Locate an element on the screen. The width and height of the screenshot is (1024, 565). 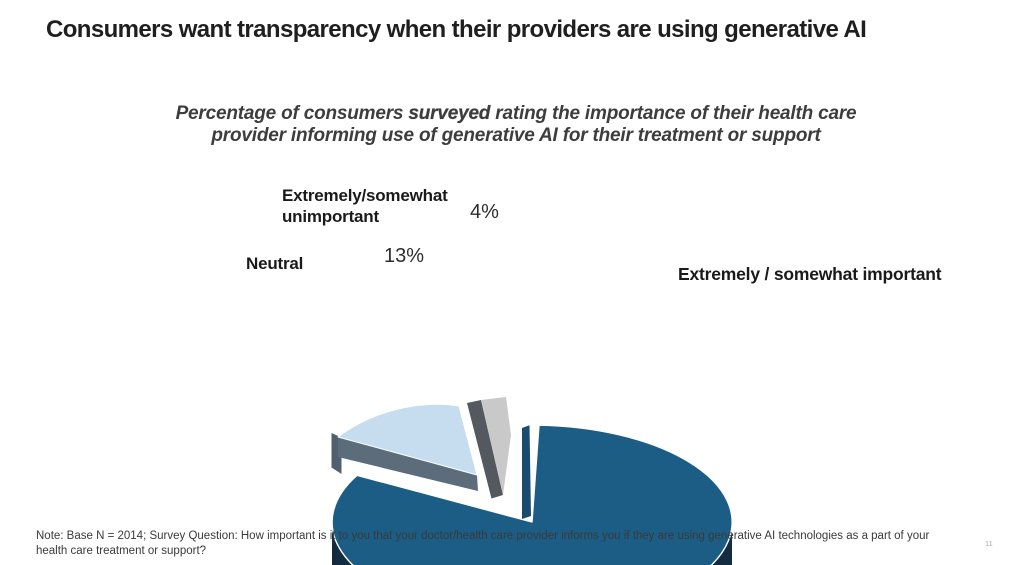
label-unimportant-line2: unimportant is located at coordinates (330, 216).